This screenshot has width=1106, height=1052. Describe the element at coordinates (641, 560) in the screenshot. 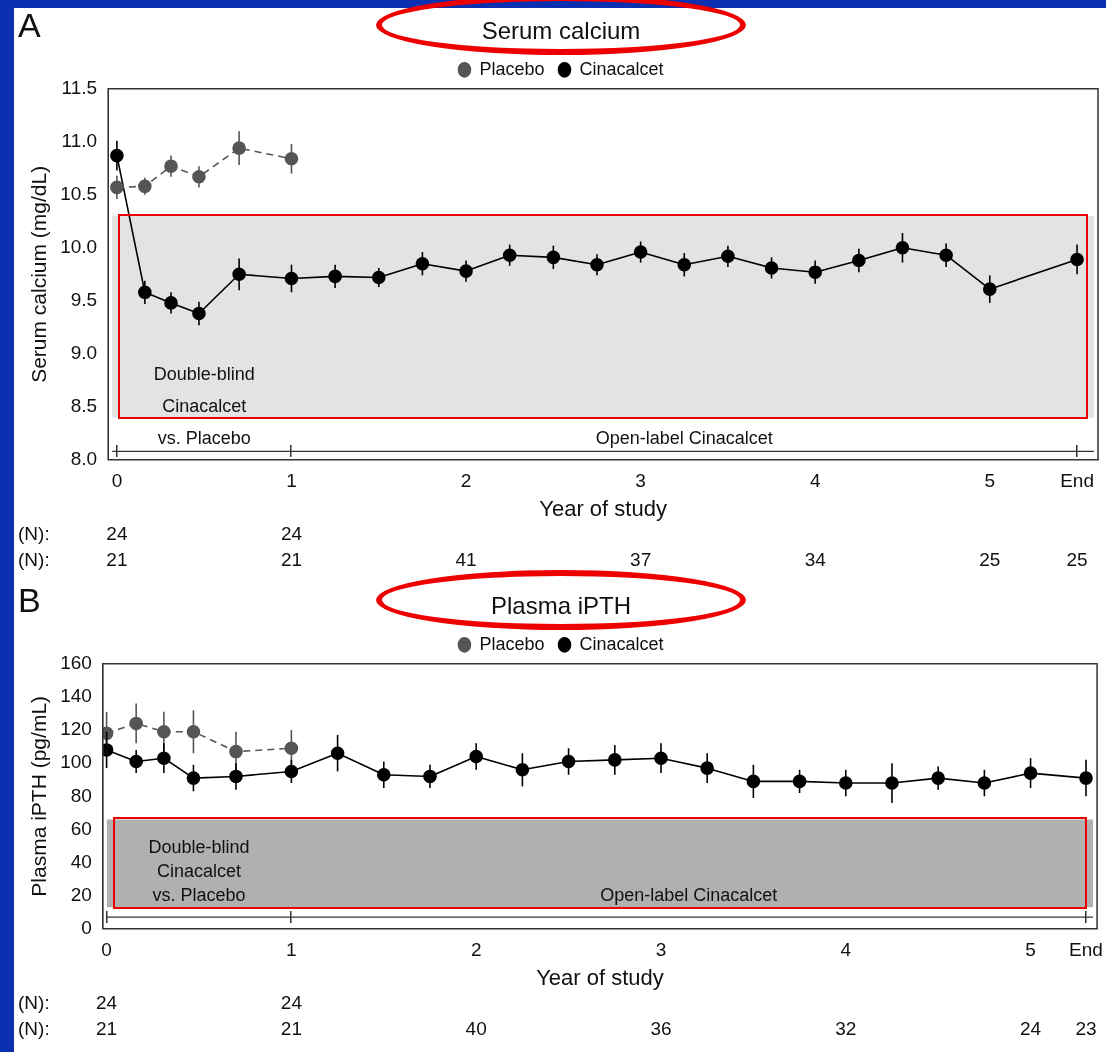

I see `text: 37` at that location.